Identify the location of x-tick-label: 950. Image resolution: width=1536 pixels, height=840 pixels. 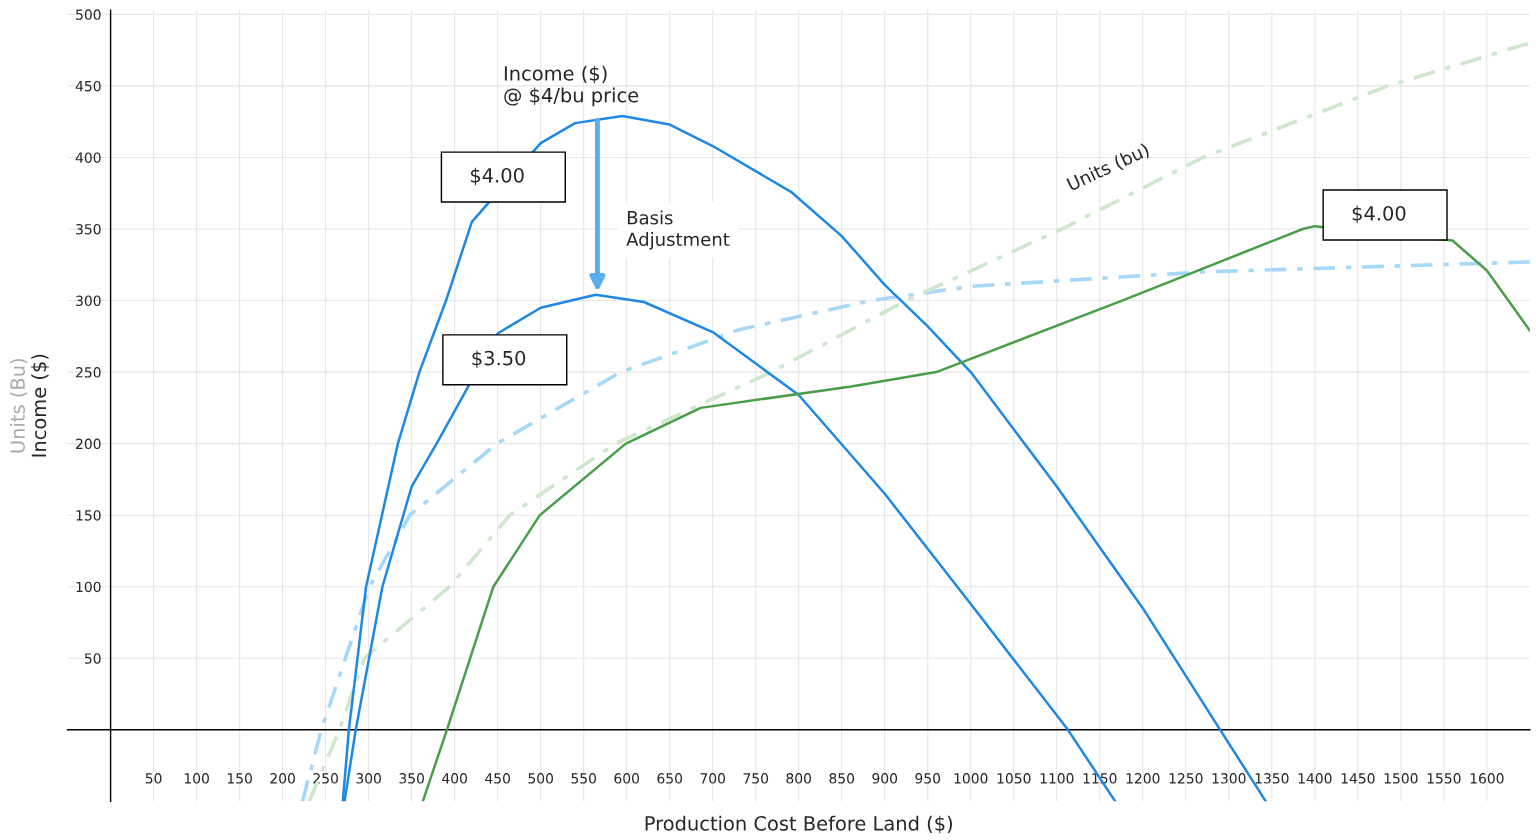
(928, 778).